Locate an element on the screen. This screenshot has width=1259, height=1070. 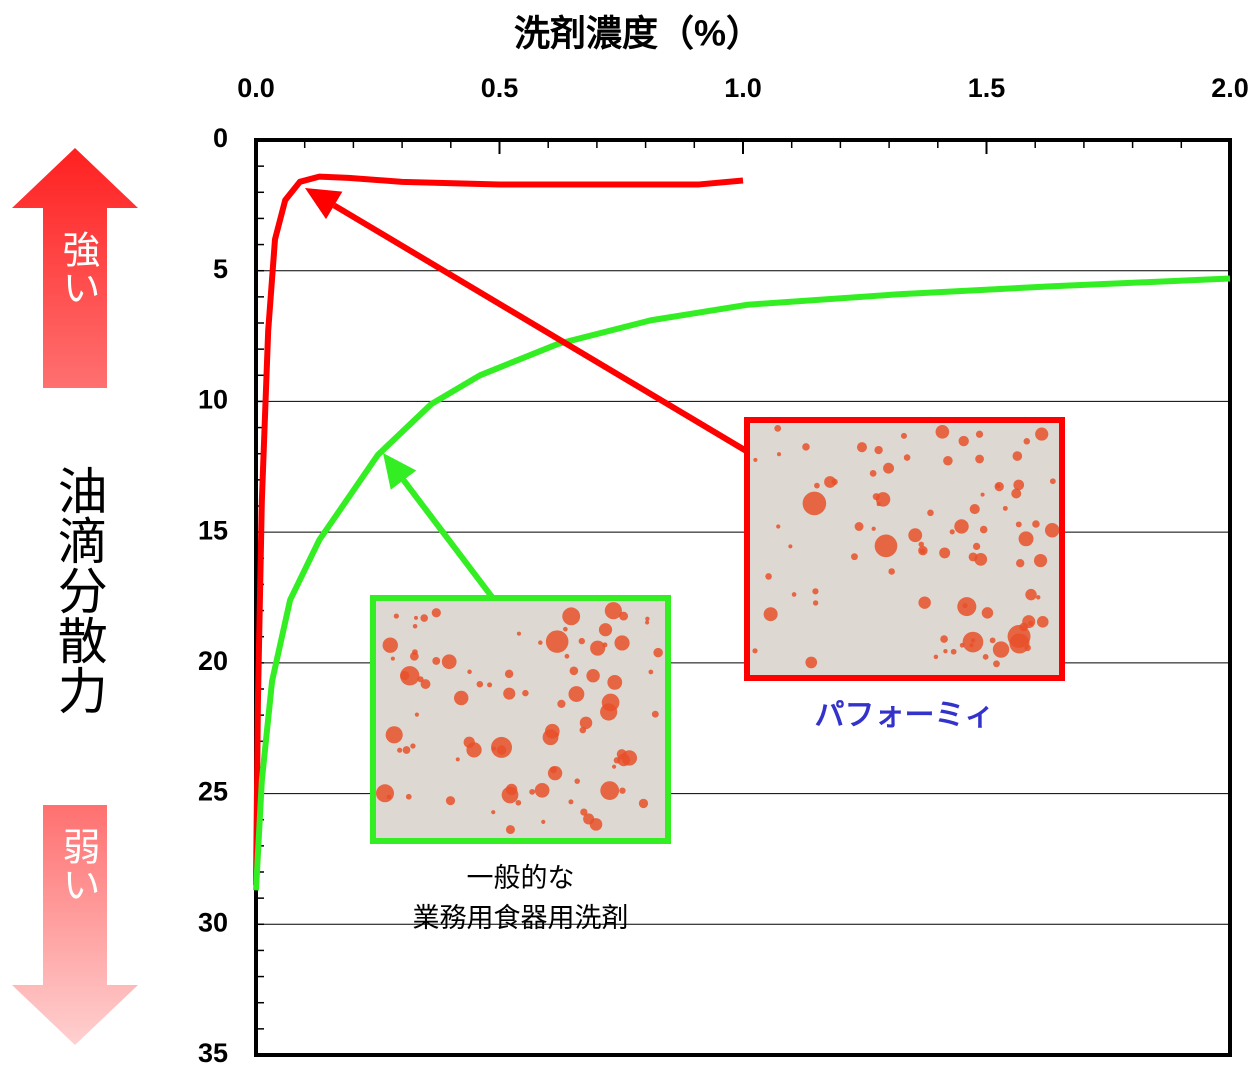
series-label: 一般的な 業務用食器用洗剤 is located at coordinates (520, 898).